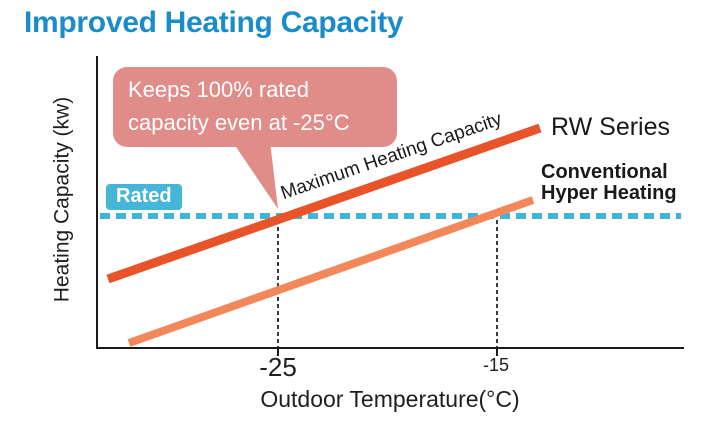  I want to click on callout-text-line2: capacity even at -25°C, so click(239, 122).